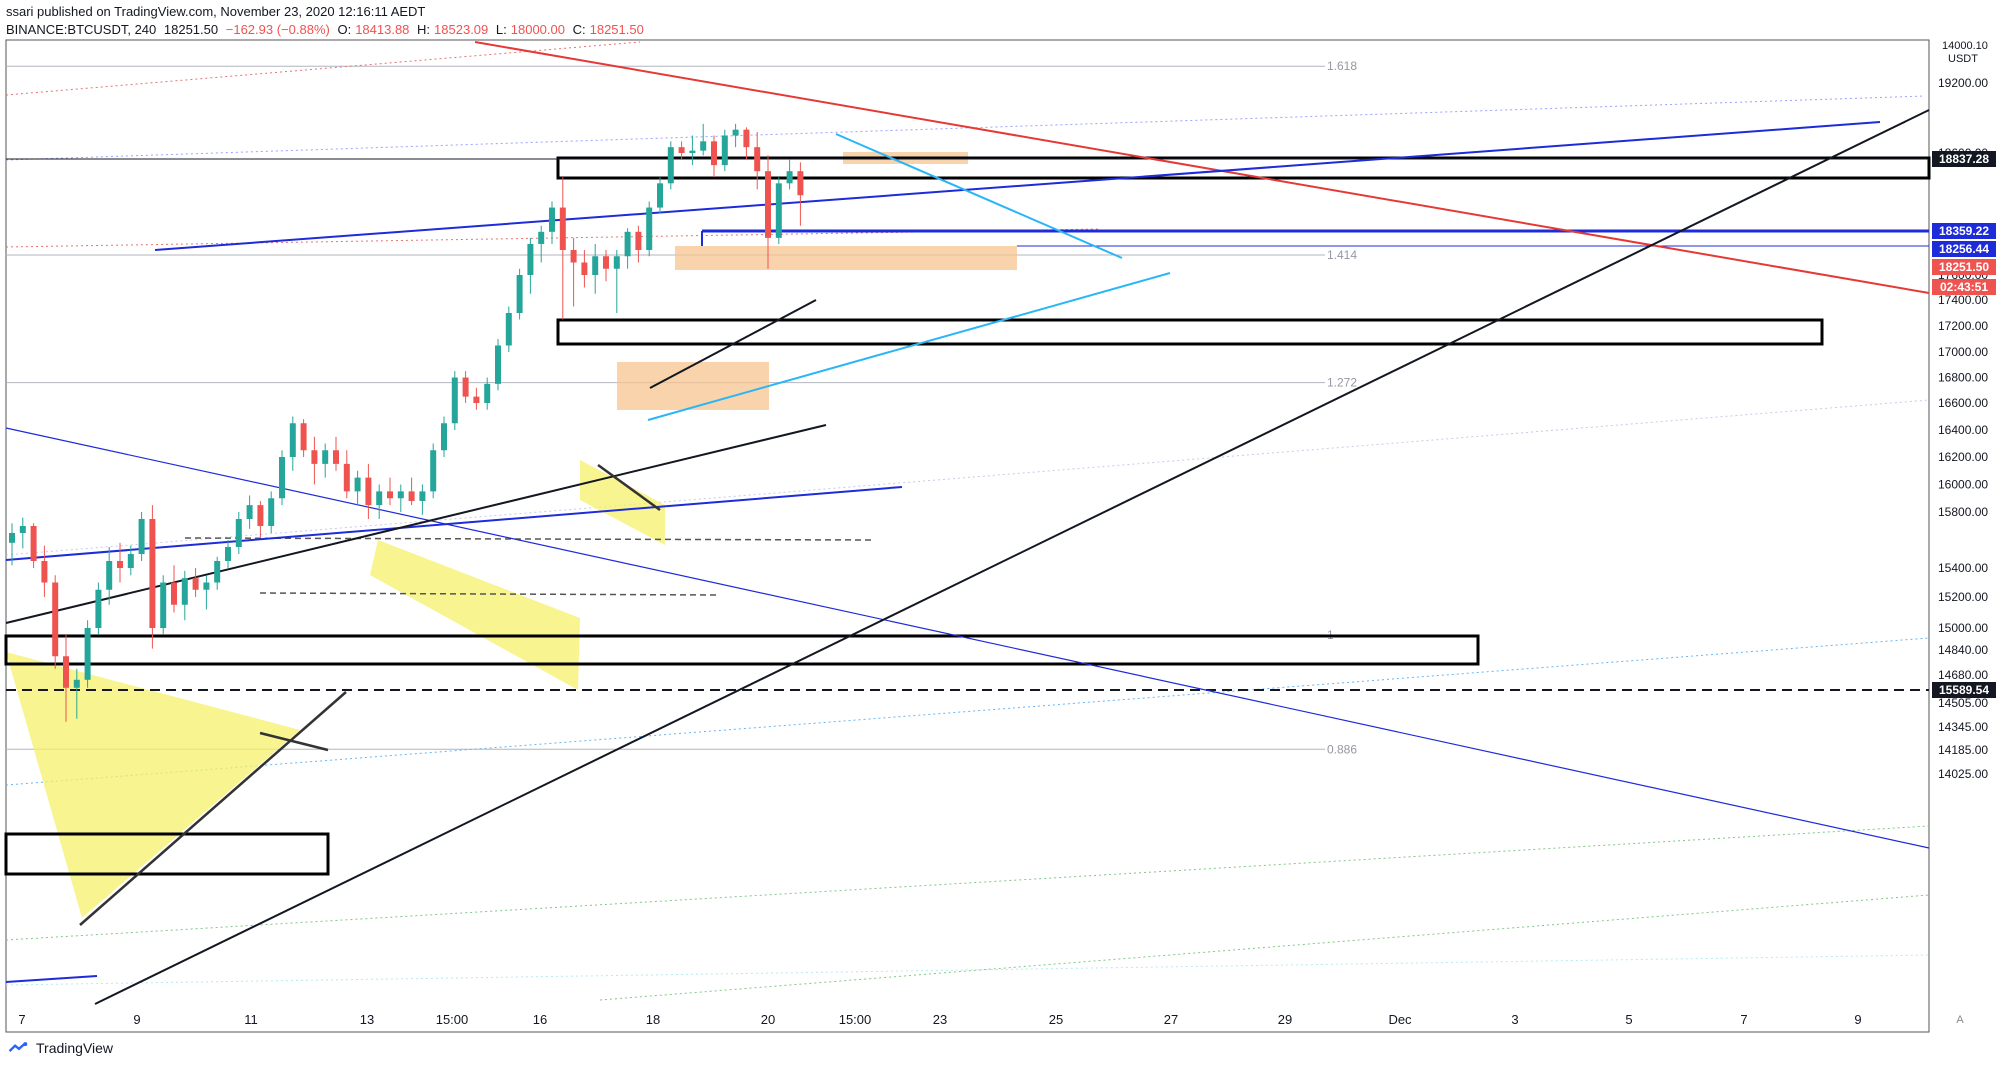  What do you see at coordinates (1963, 568) in the screenshot?
I see `price-tick-label: 15400.00` at bounding box center [1963, 568].